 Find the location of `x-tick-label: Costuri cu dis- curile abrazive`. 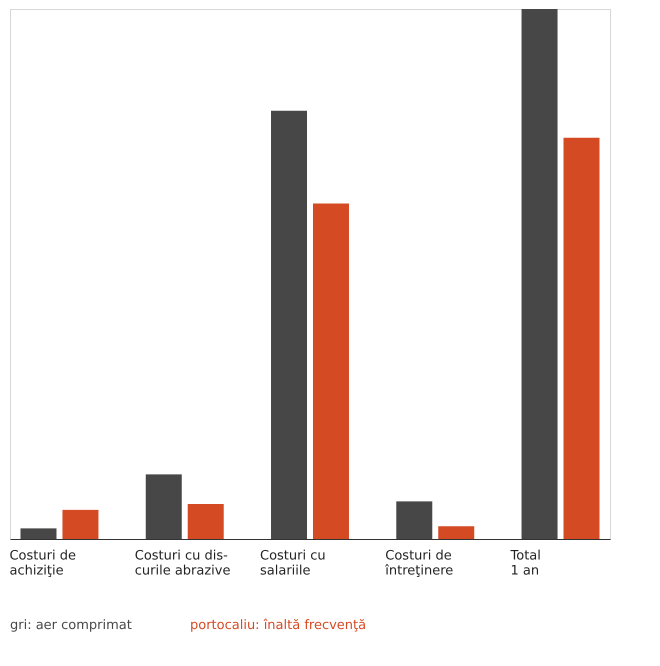

x-tick-label: Costuri cu dis- curile abrazive is located at coordinates (182, 563).